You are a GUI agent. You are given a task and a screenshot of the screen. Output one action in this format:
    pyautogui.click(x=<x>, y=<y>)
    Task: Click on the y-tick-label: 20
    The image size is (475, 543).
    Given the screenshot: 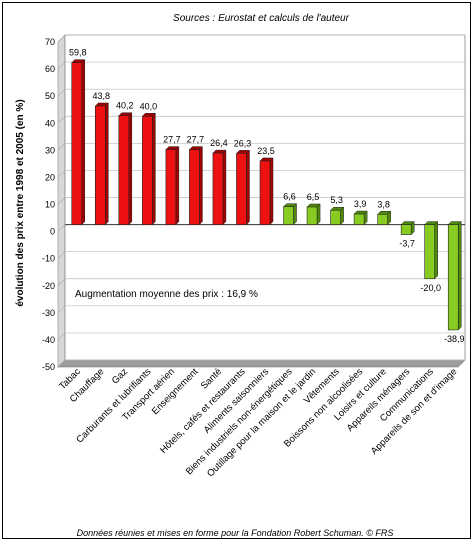 What is the action you would take?
    pyautogui.click(x=50, y=177)
    